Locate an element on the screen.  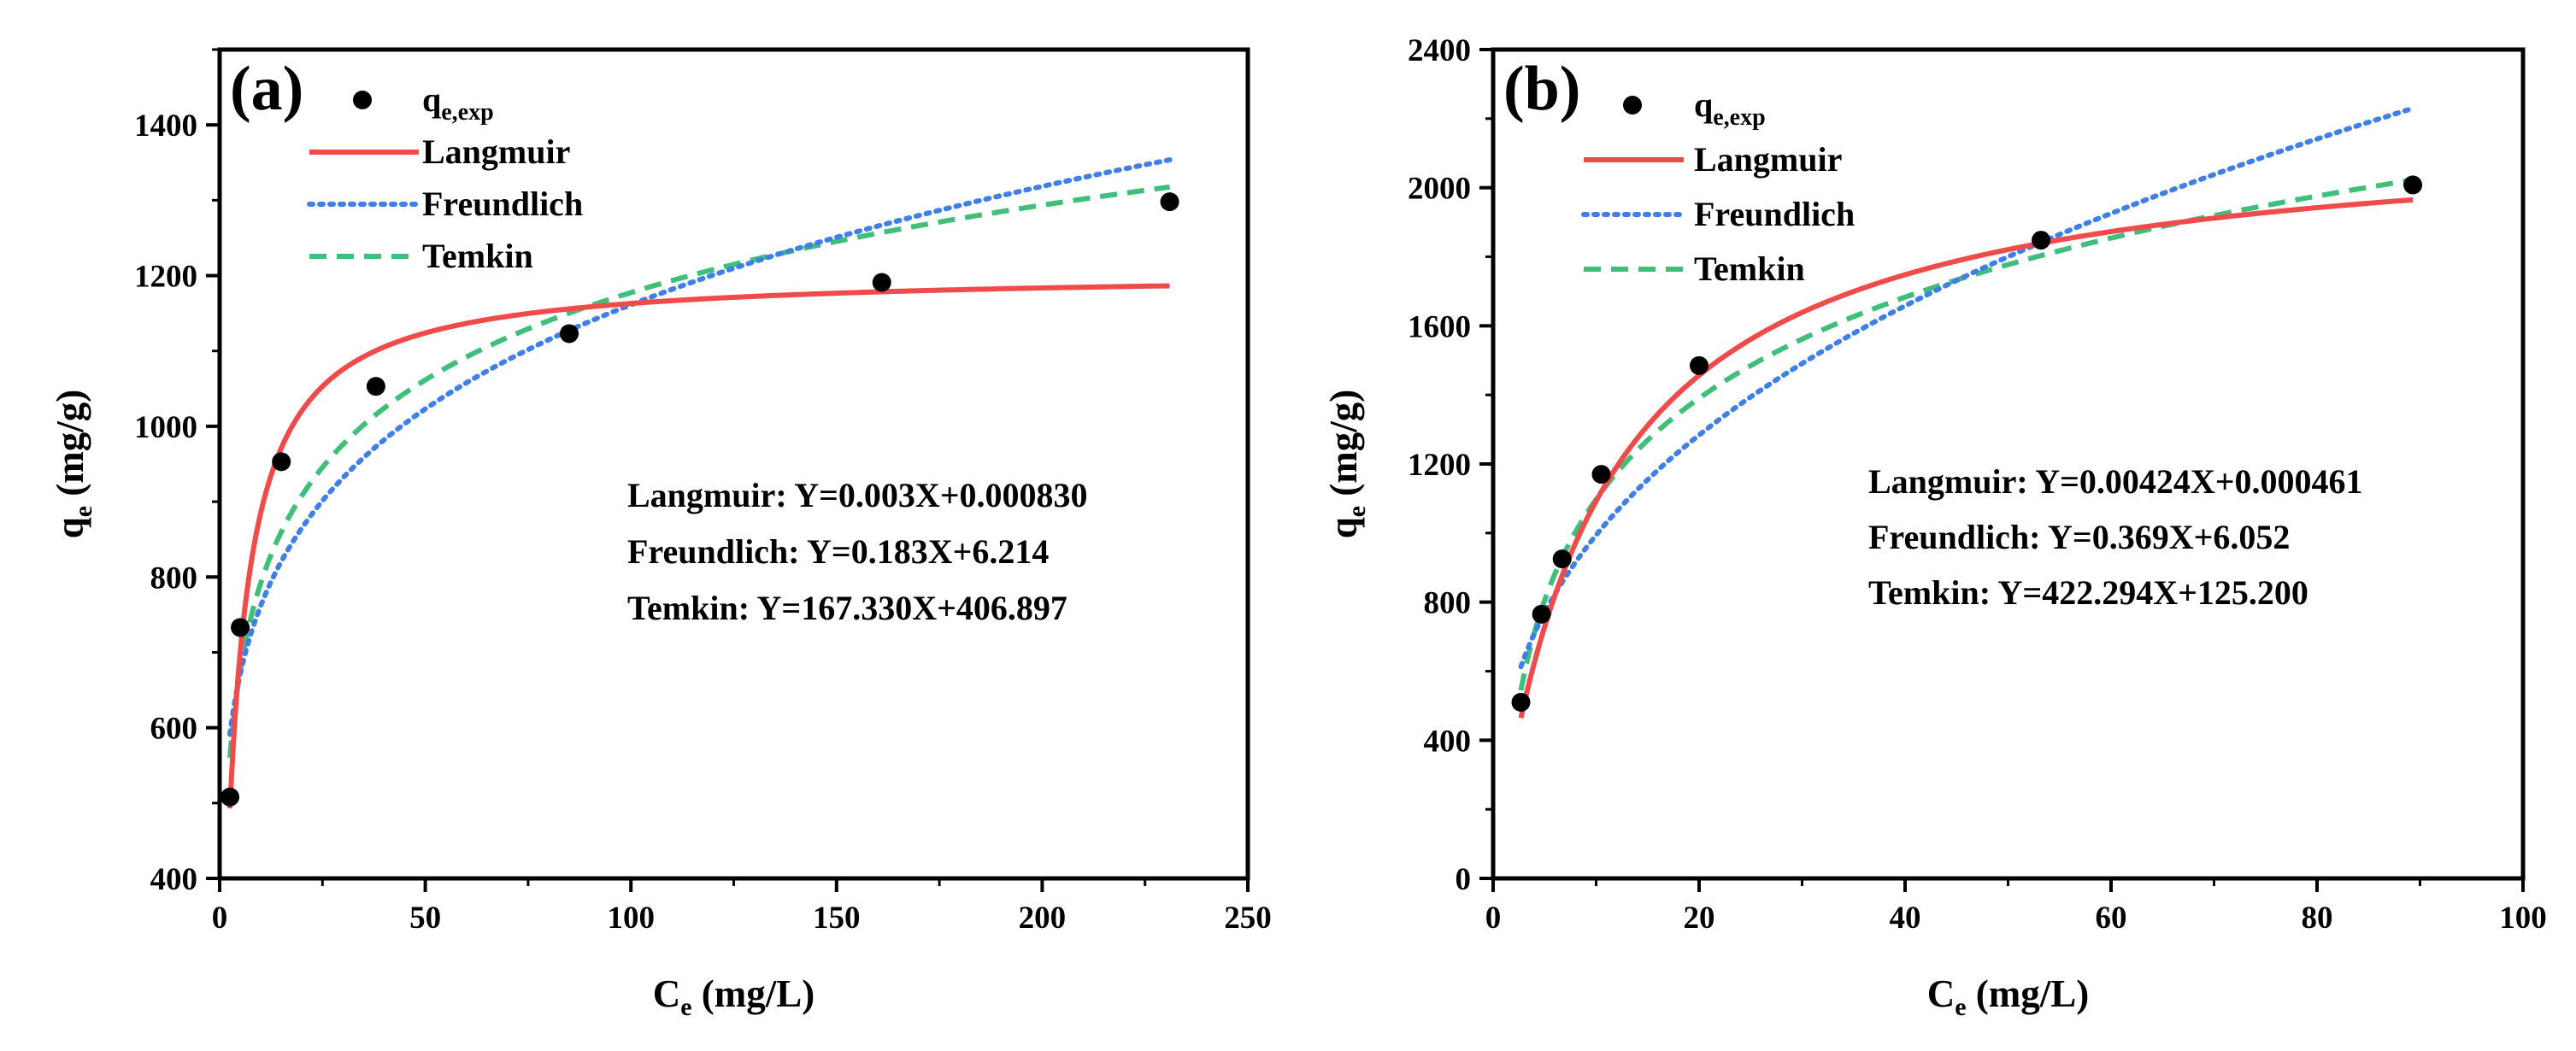
y-tick-label: 1600 is located at coordinates (1439, 326).